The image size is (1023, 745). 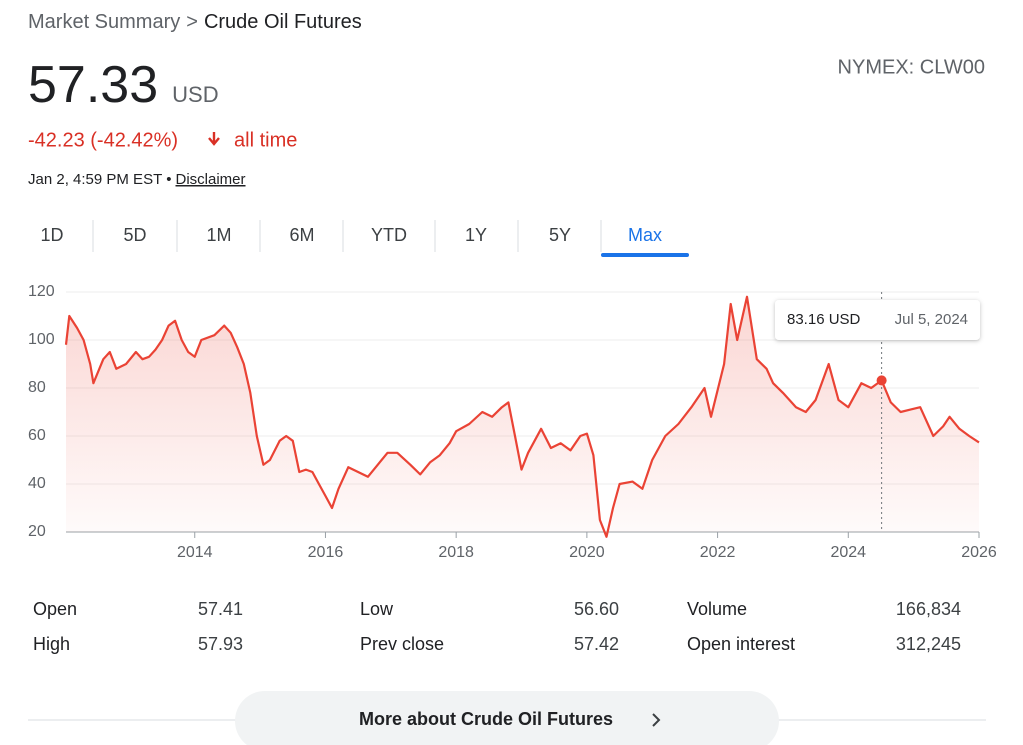 What do you see at coordinates (928, 644) in the screenshot?
I see `stat-value: 312,245` at bounding box center [928, 644].